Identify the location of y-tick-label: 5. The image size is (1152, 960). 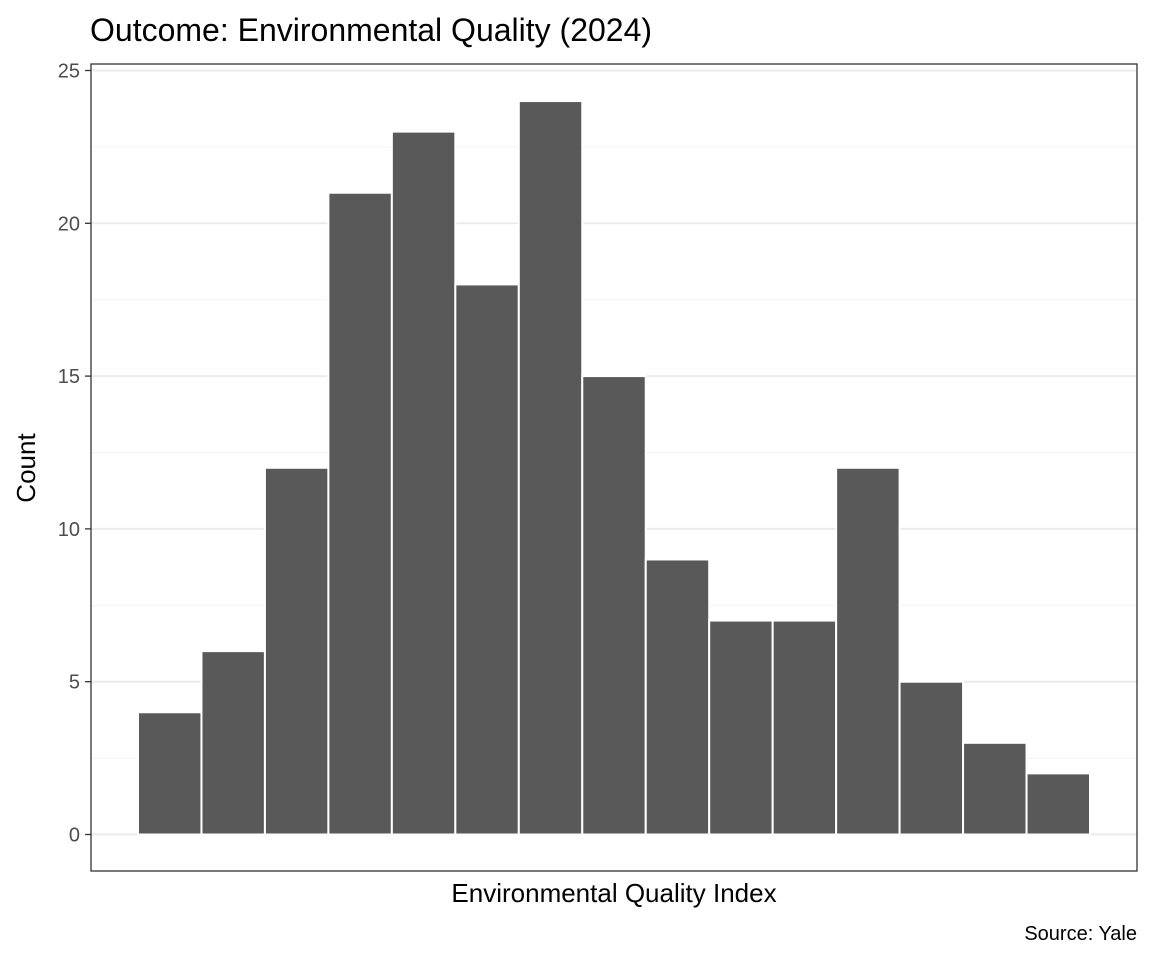
(74, 683).